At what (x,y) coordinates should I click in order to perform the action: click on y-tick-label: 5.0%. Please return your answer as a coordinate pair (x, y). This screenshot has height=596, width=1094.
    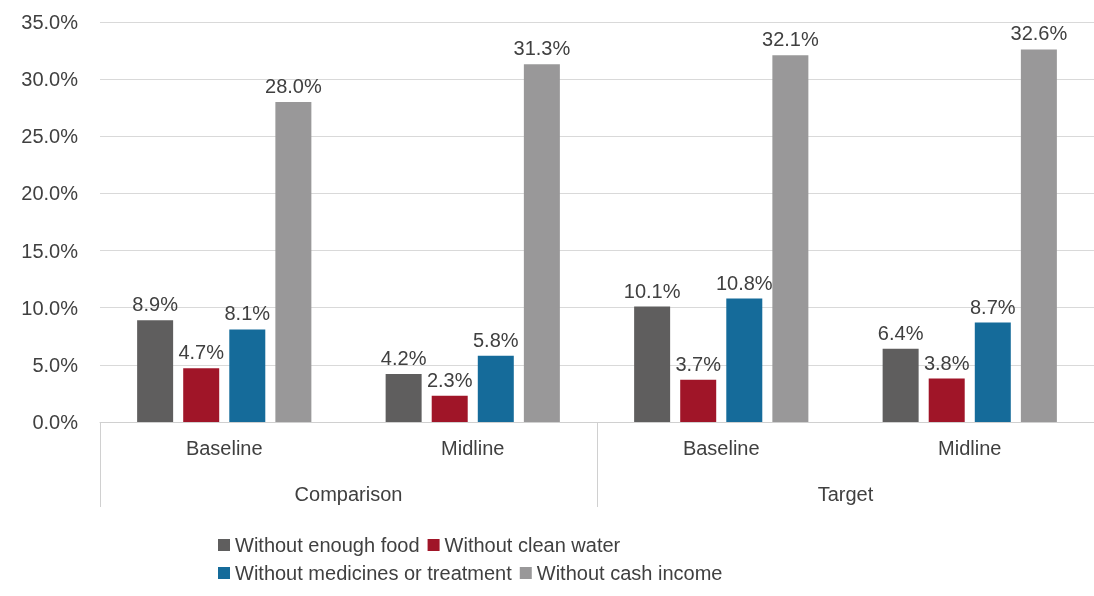
    Looking at the image, I should click on (55, 364).